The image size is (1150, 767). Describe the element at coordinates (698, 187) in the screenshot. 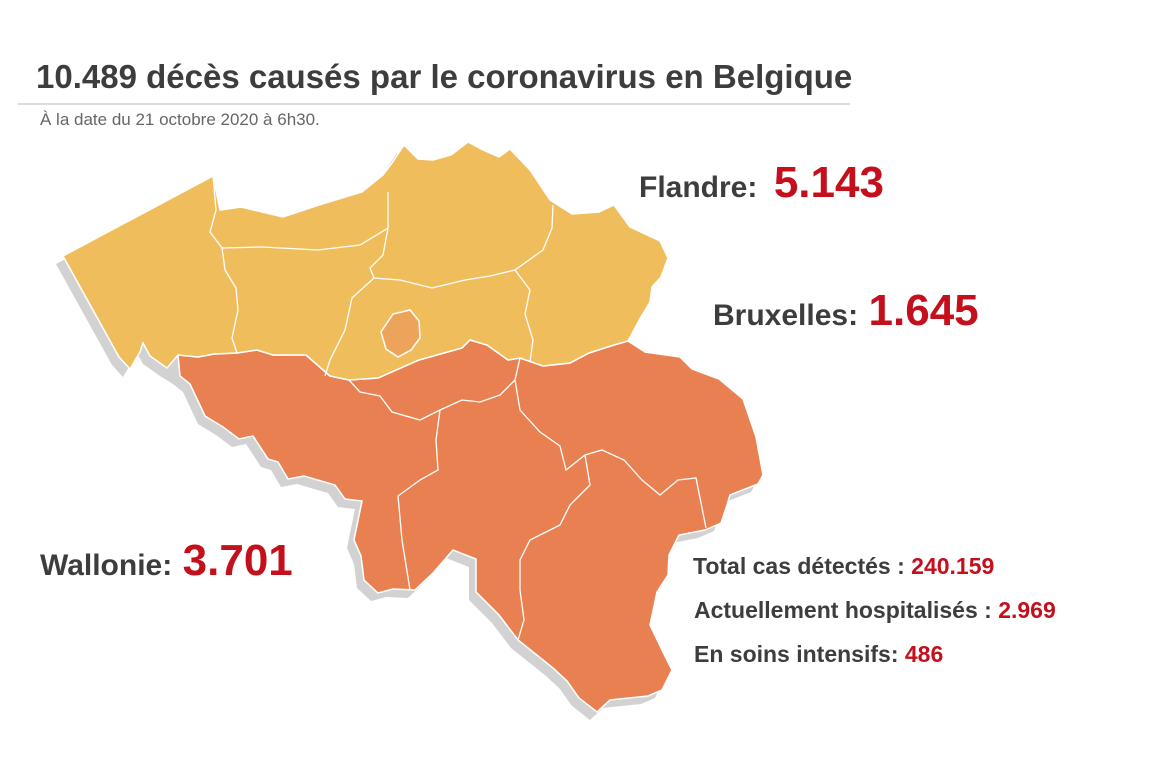

I see `flandre-name: Flandre:` at that location.